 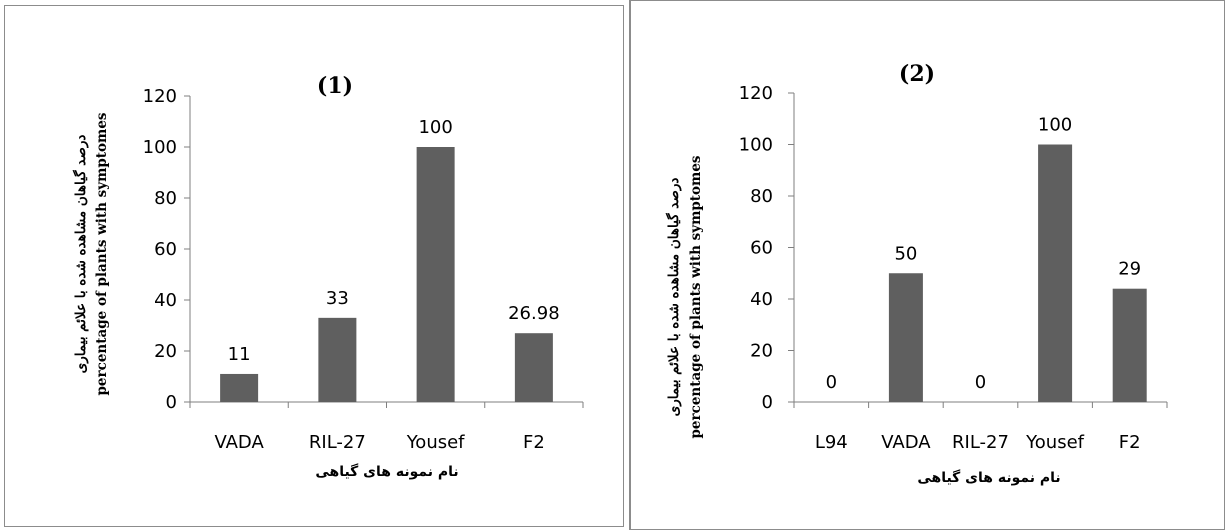 I want to click on data-label: 11, so click(x=239, y=354).